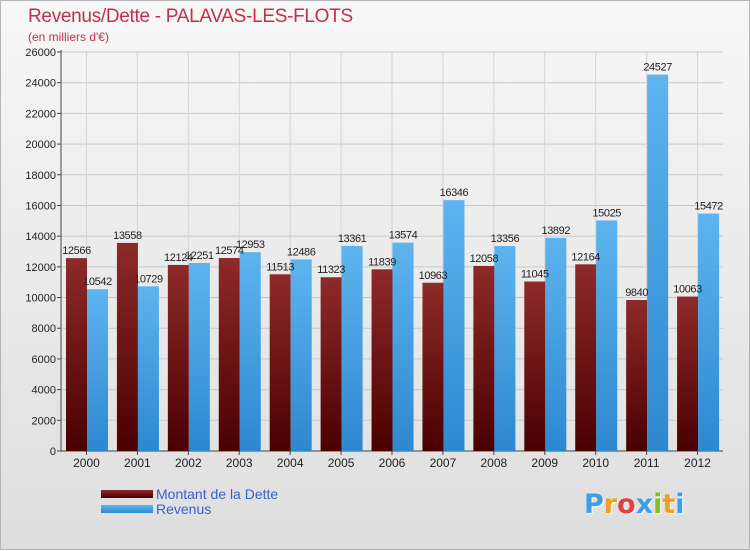 The image size is (750, 551). Describe the element at coordinates (229, 251) in the screenshot. I see `data-label-debt-2003: 12574` at that location.